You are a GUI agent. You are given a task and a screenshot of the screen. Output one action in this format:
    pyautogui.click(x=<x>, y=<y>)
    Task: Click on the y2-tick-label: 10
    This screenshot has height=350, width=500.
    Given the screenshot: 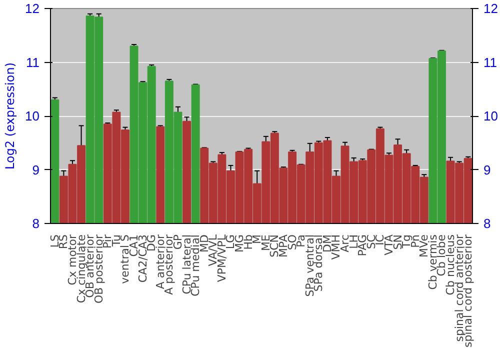 What is the action you would take?
    pyautogui.click(x=491, y=116)
    